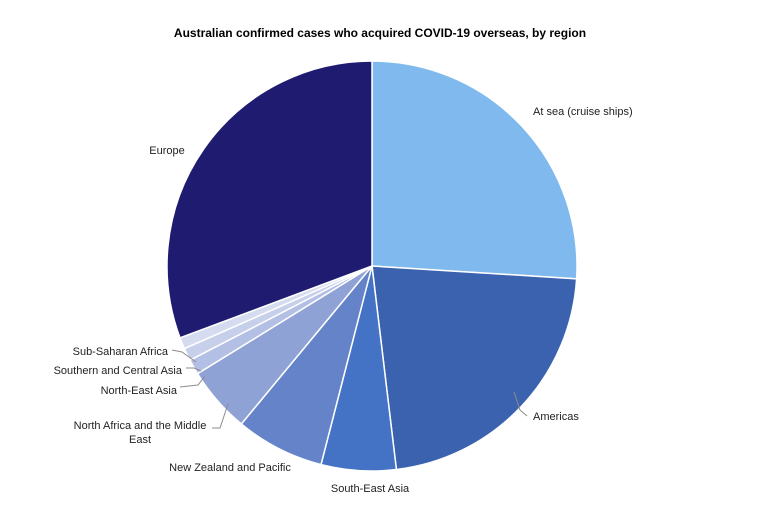 The image size is (760, 511). I want to click on slice-label: Southern and Central Asia, so click(118, 371).